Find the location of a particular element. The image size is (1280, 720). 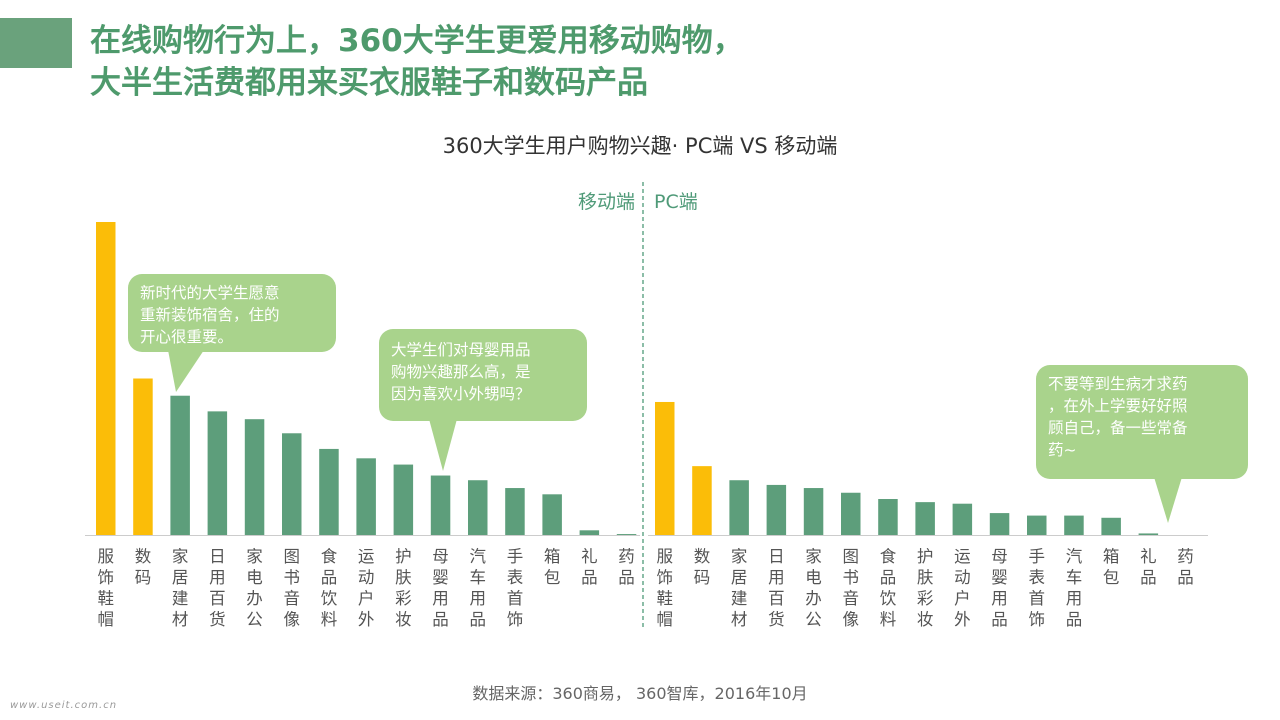

category-label-mobile-11: 手表首饰 is located at coordinates (515, 588).